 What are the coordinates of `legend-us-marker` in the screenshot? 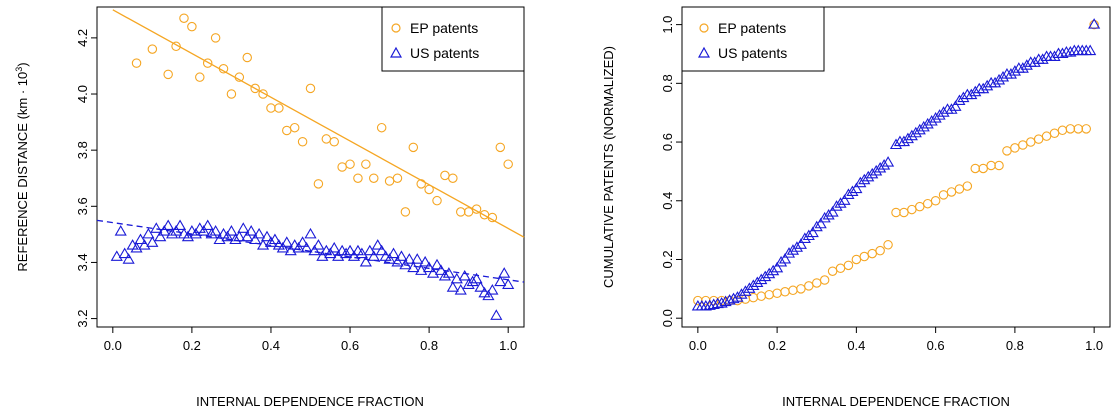 It's located at (704, 52).